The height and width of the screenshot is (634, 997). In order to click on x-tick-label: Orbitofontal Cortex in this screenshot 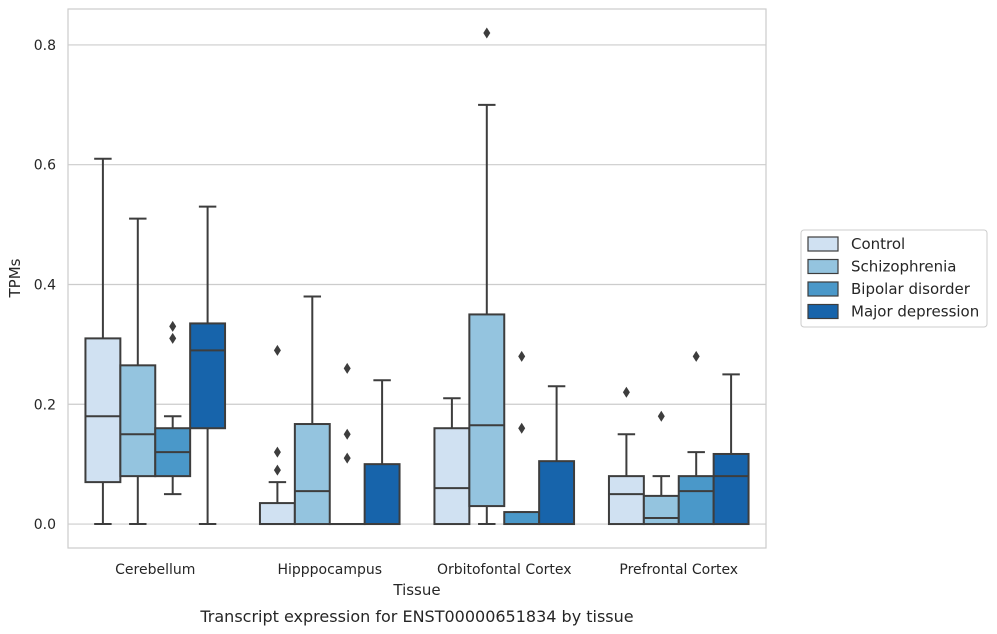, I will do `click(504, 570)`.